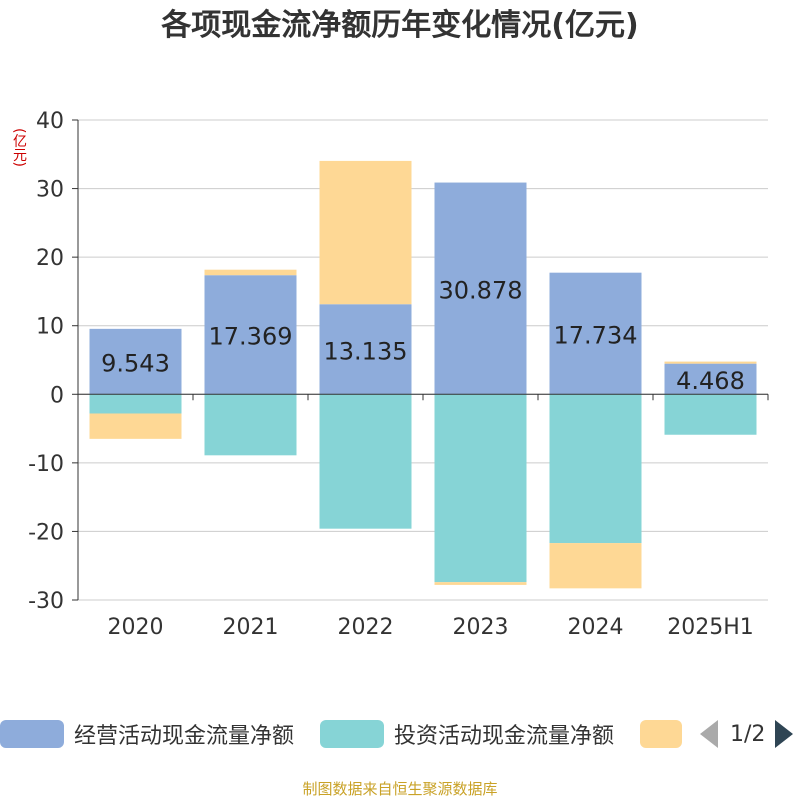  I want to click on y-tick-label: 20, so click(50, 258).